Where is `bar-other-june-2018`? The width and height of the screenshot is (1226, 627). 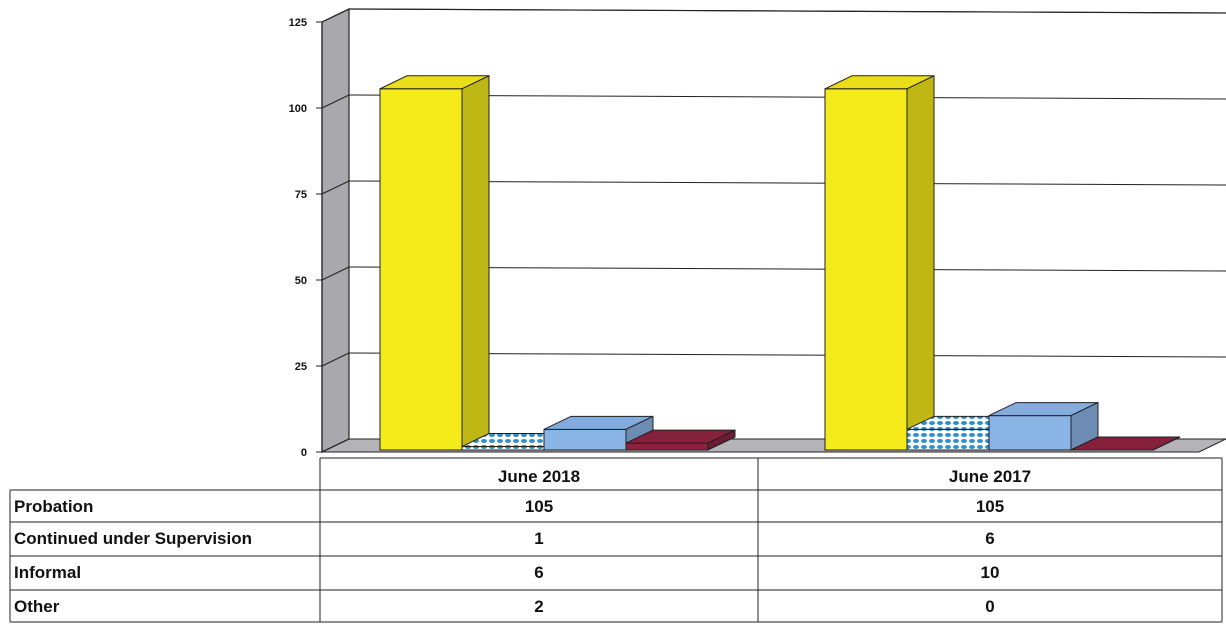 bar-other-june-2018 is located at coordinates (680, 440).